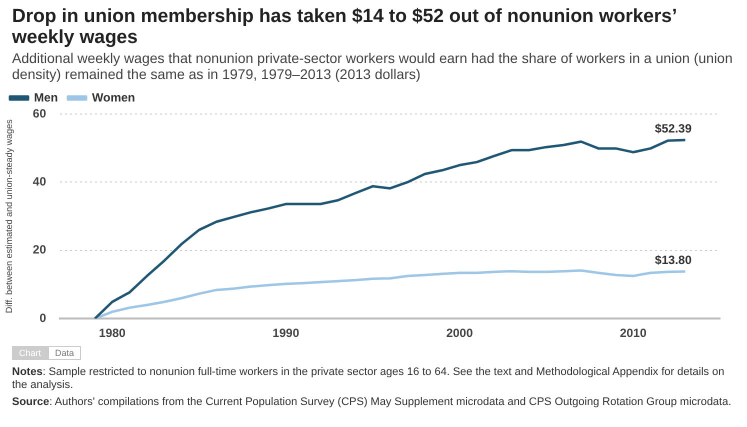 Image resolution: width=747 pixels, height=427 pixels. Describe the element at coordinates (673, 259) in the screenshot. I see `annotation: $13.80` at that location.